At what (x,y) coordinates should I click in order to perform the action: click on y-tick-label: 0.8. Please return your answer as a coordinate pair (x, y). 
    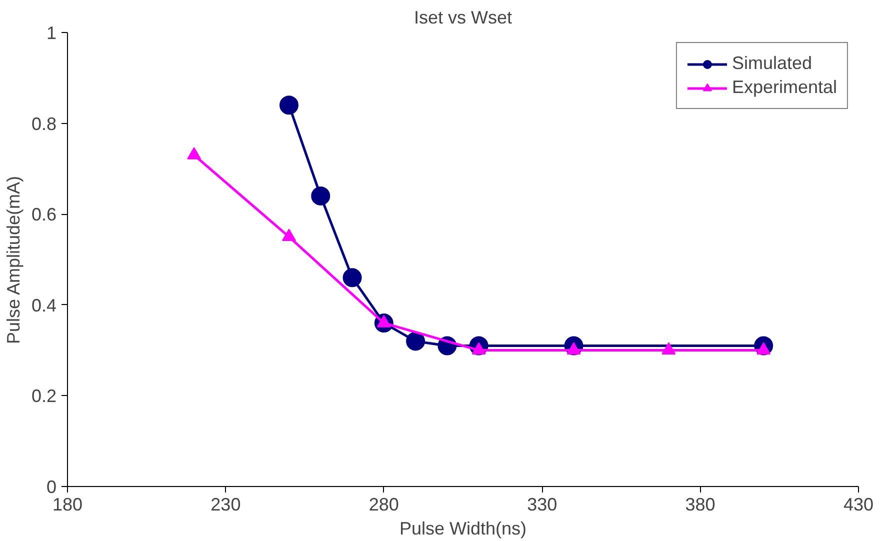
    Looking at the image, I should click on (44, 124).